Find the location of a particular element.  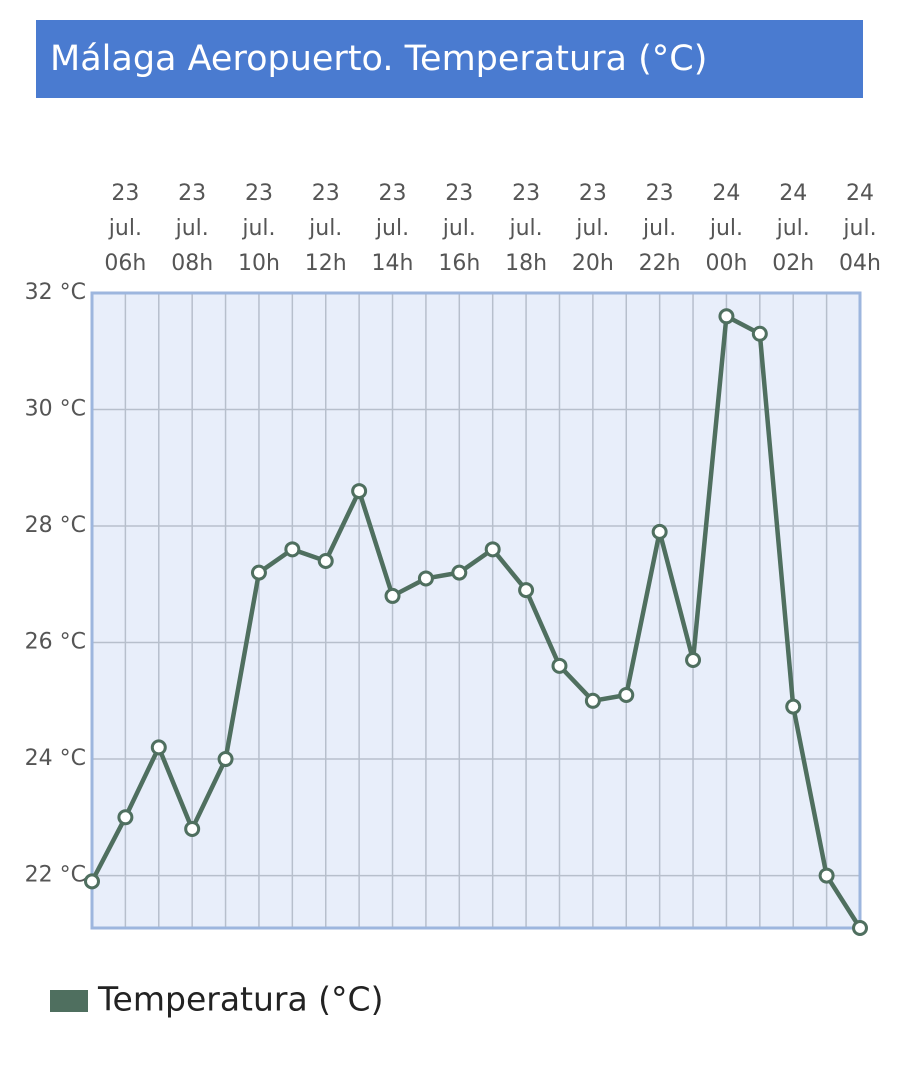

x-tick-label: 23 jul. 22h is located at coordinates (659, 228).